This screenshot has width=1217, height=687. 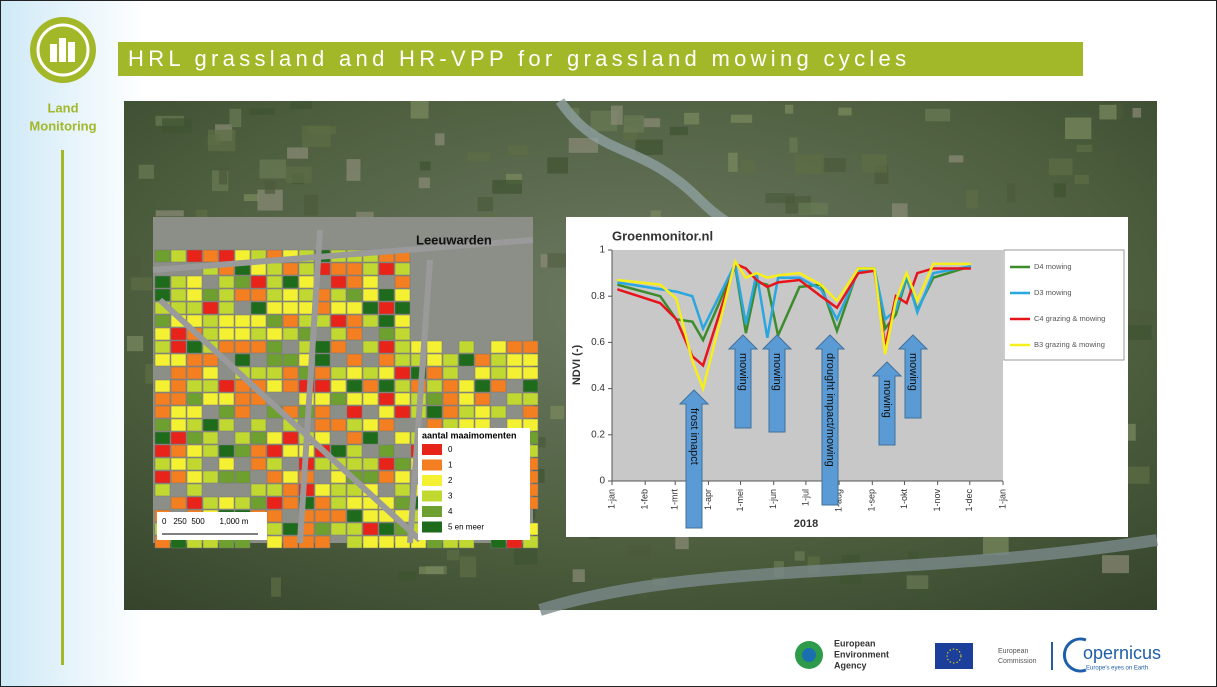 I want to click on logo-ring, so click(x=63, y=50).